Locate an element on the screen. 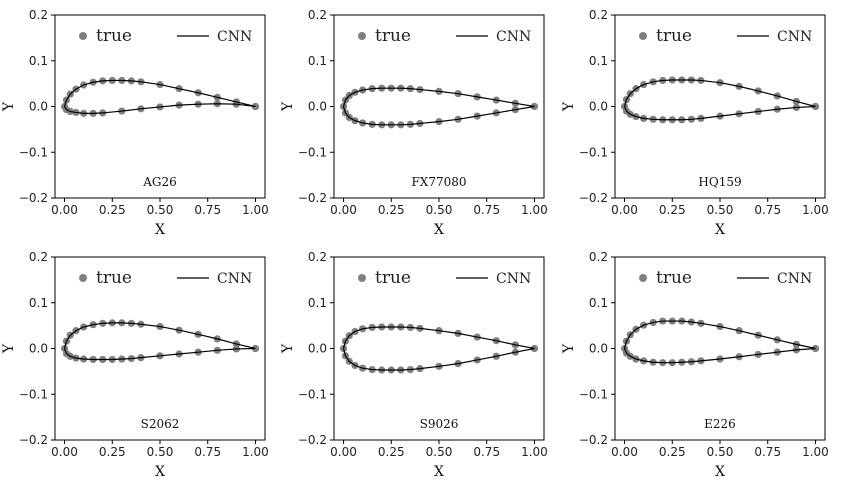 The height and width of the screenshot is (482, 841). airfoil-name: AG26 is located at coordinates (159, 182).